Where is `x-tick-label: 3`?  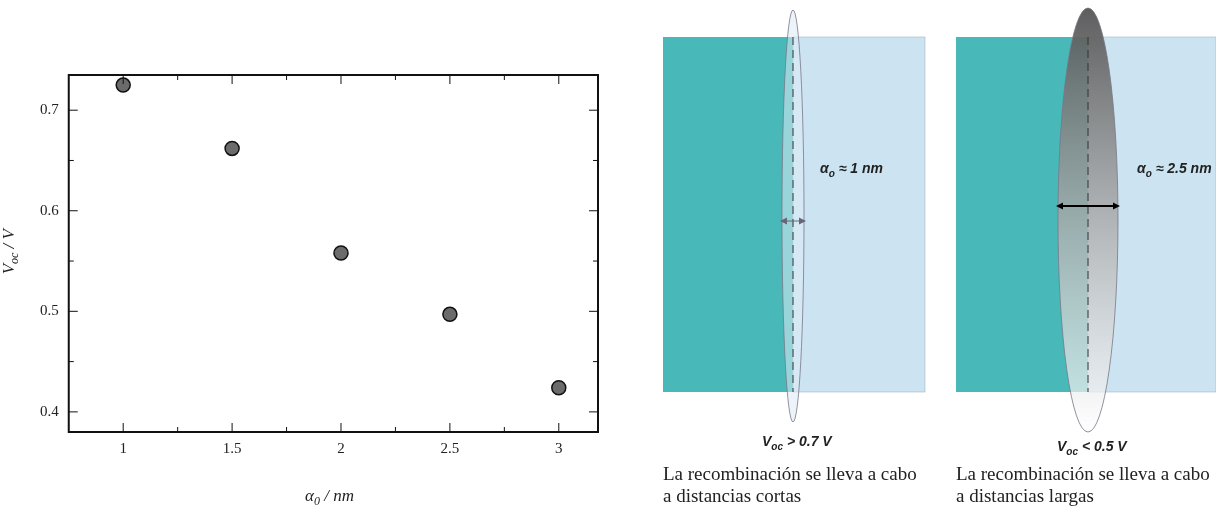
x-tick-label: 3 is located at coordinates (559, 447).